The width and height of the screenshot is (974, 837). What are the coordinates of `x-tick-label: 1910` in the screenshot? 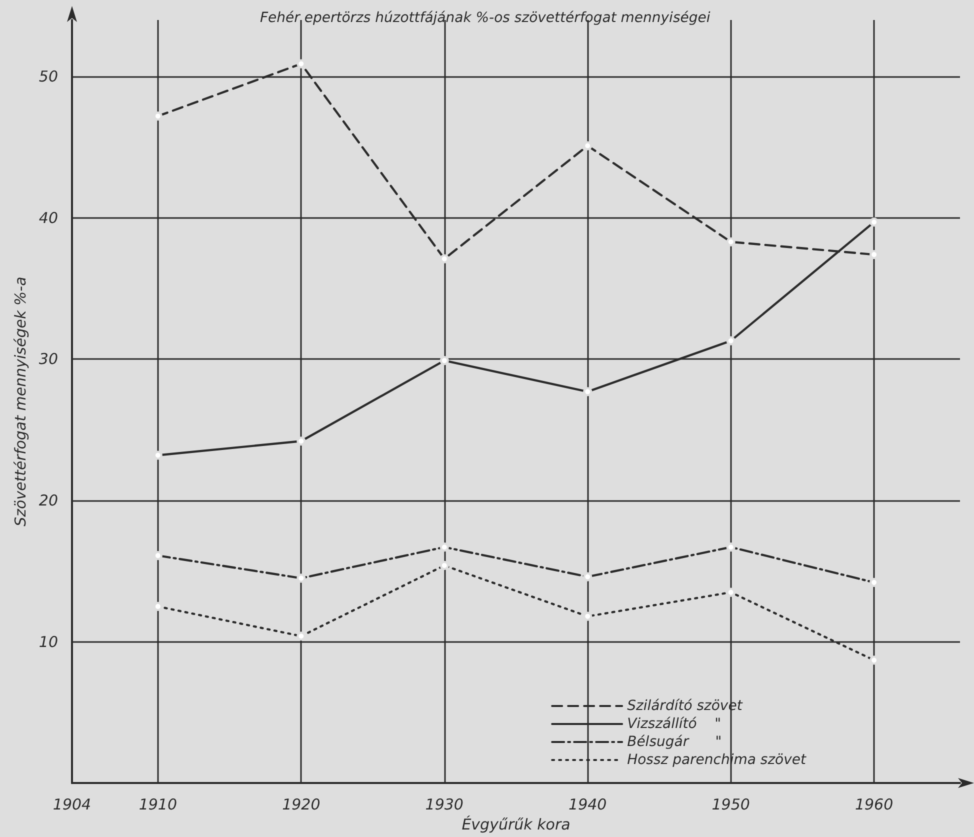 It's located at (158, 805).